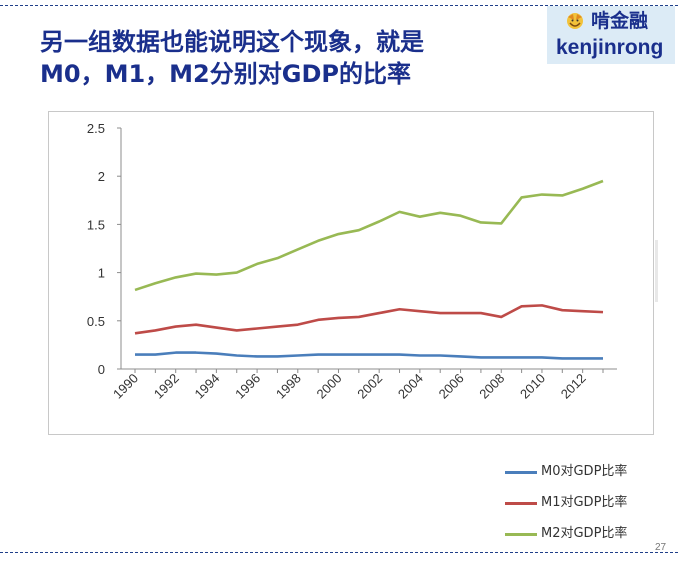  What do you see at coordinates (285, 58) in the screenshot?
I see `slide-title: 另一组数据也能说明这个现象，就是 M0，M1，M2分别对GDP的比率` at bounding box center [285, 58].